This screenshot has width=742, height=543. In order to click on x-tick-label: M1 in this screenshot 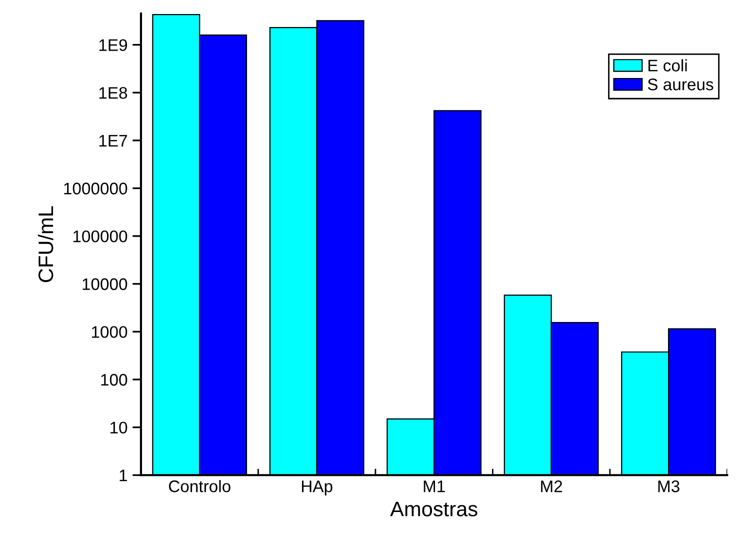, I will do `click(434, 486)`.